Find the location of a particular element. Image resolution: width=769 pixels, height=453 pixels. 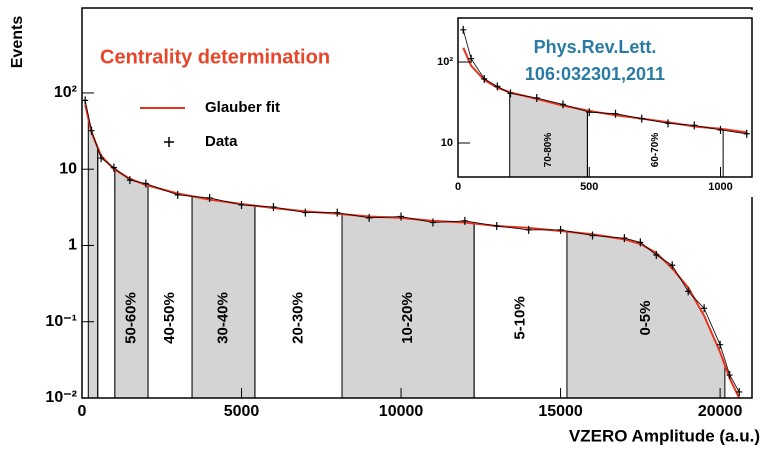

y-tick-label: 10⁻² is located at coordinates (61, 397).